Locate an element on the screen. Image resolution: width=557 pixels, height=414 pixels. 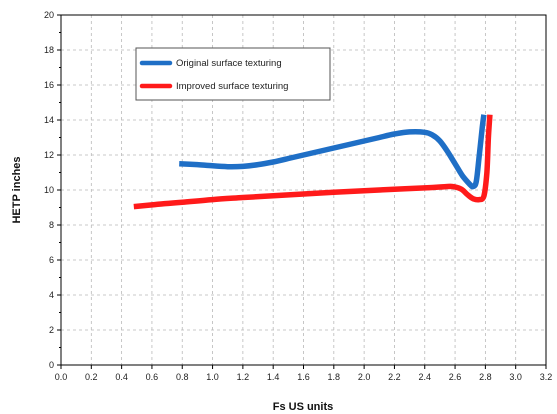
y-tick-label: 16 is located at coordinates (49, 85).